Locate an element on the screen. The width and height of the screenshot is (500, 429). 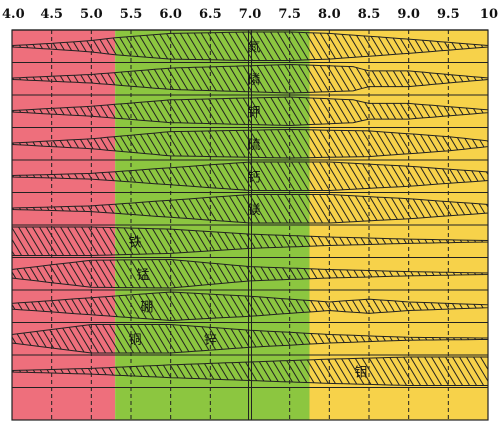
ph-tick-label: 9.0 is located at coordinates (408, 14).